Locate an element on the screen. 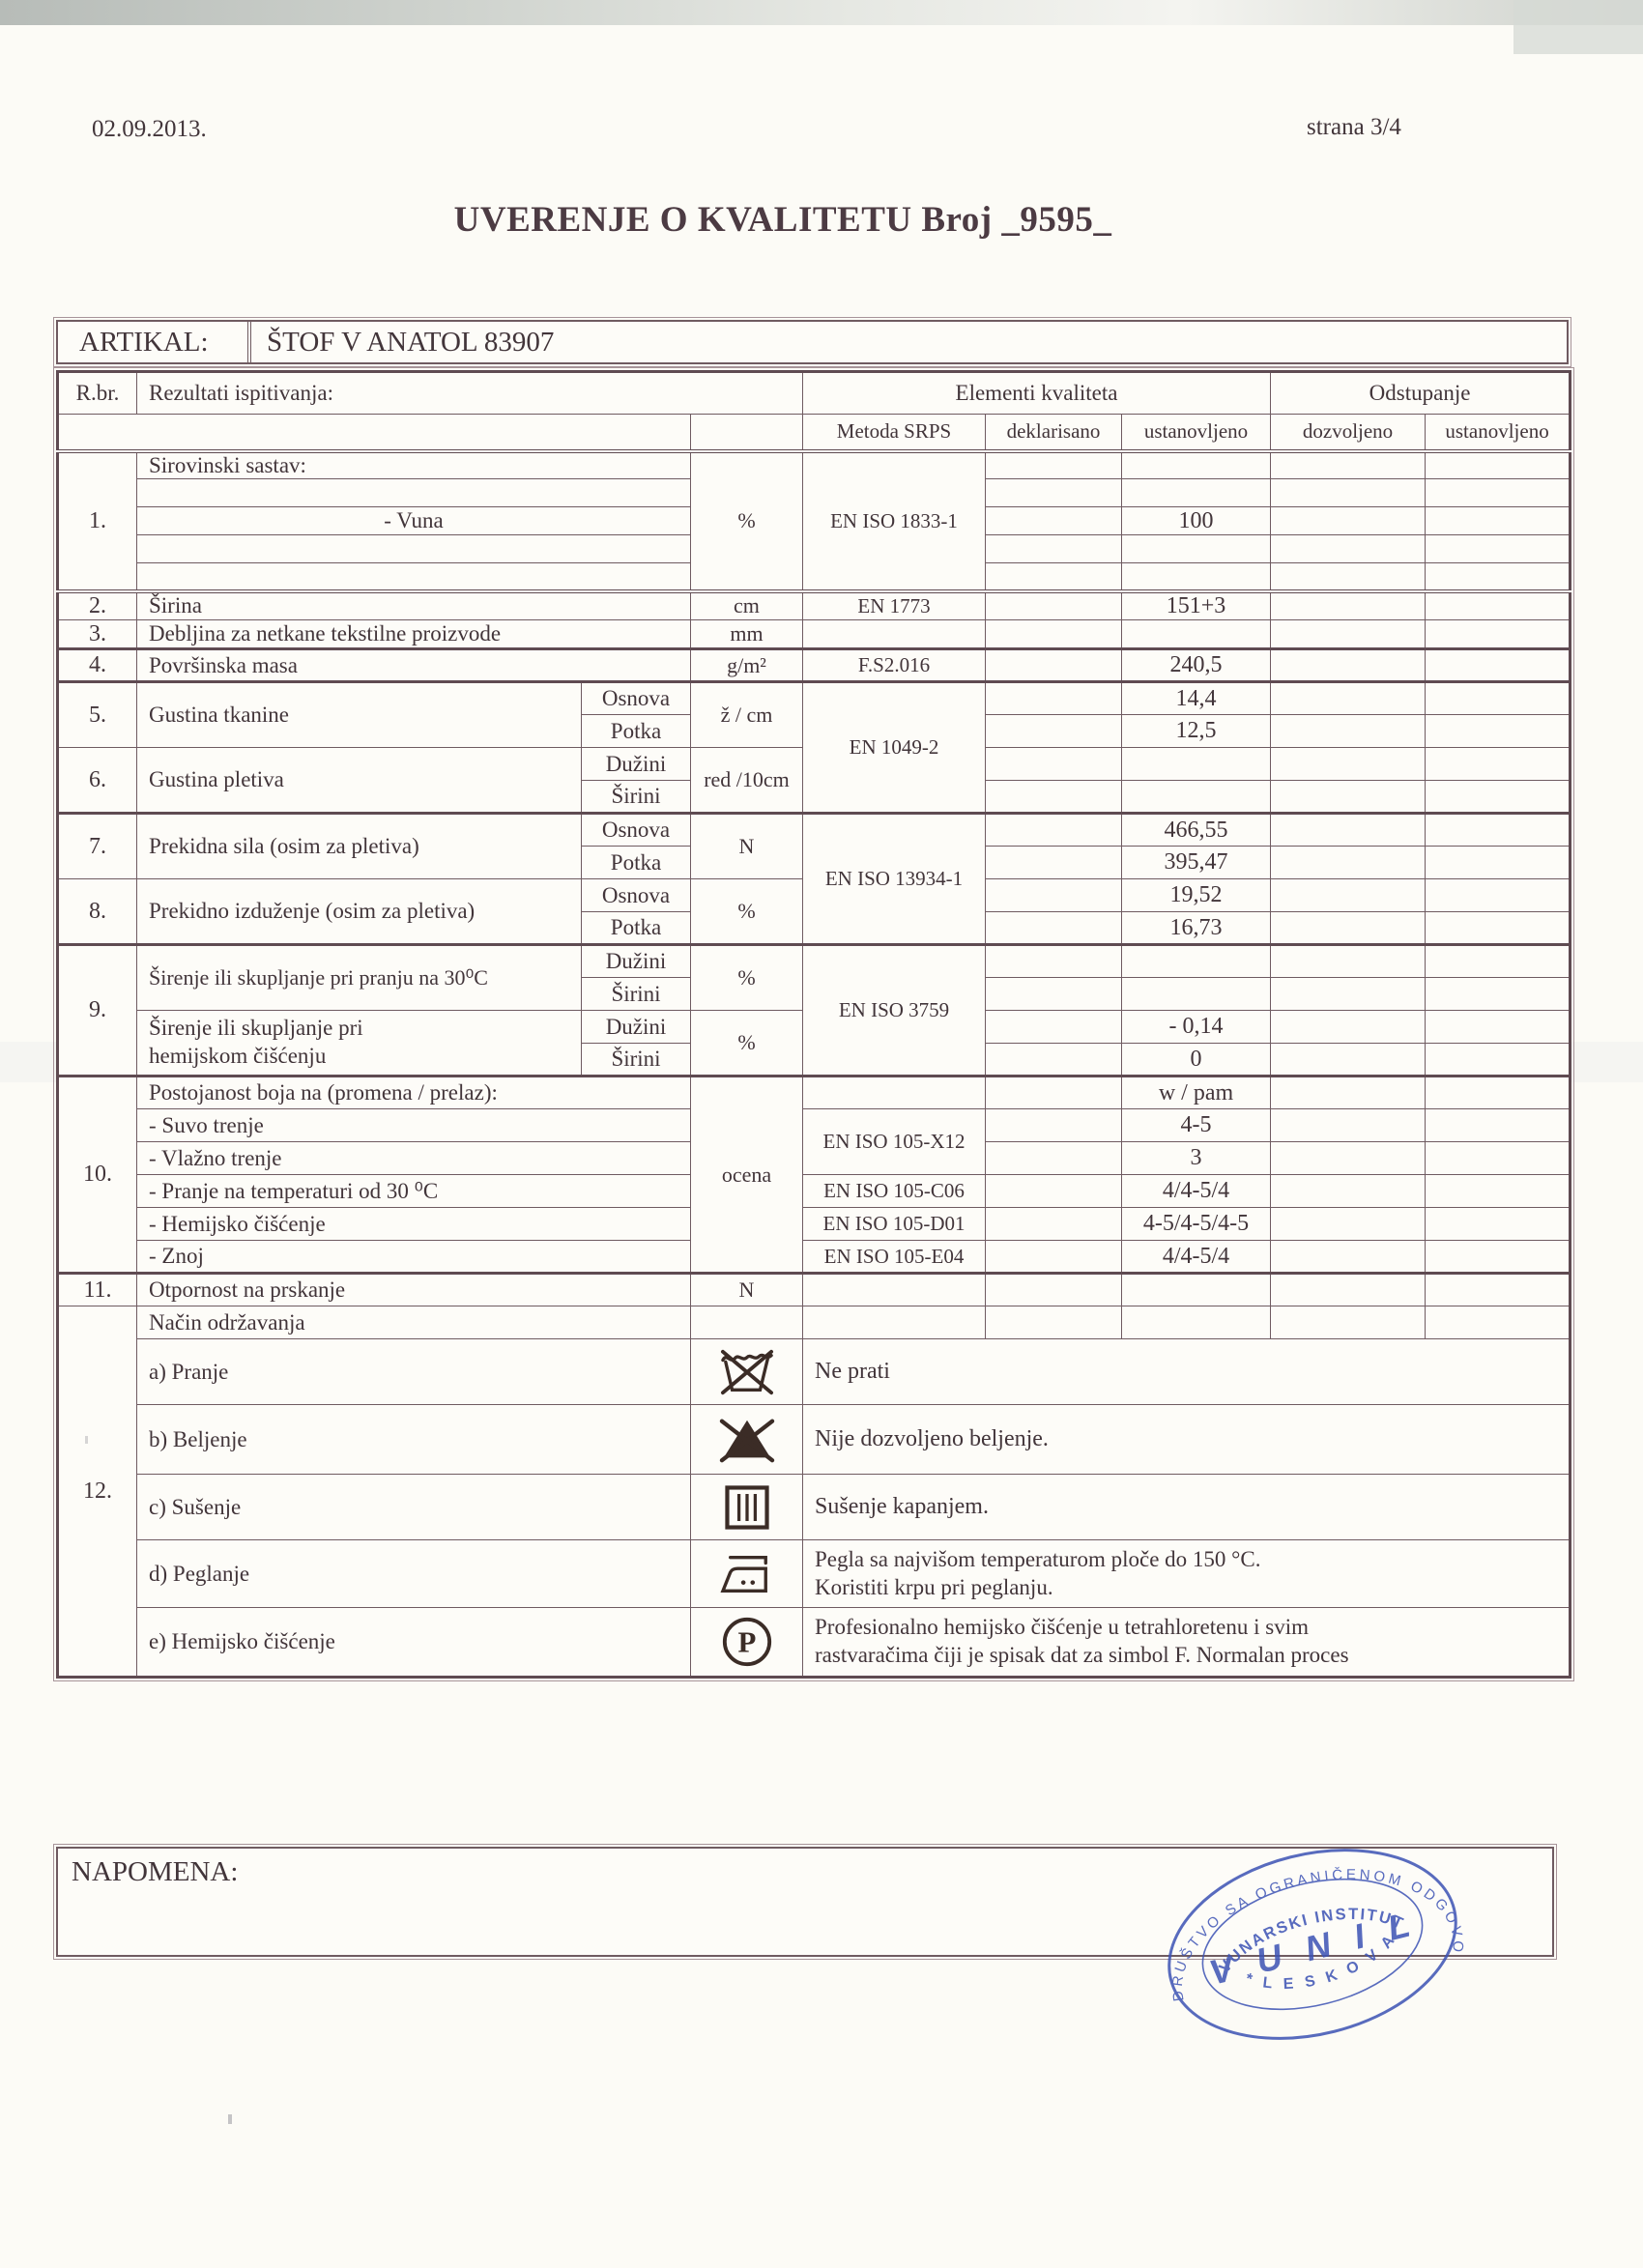  row-10-method-d01: EN ISO 105-D01 is located at coordinates (894, 1224).